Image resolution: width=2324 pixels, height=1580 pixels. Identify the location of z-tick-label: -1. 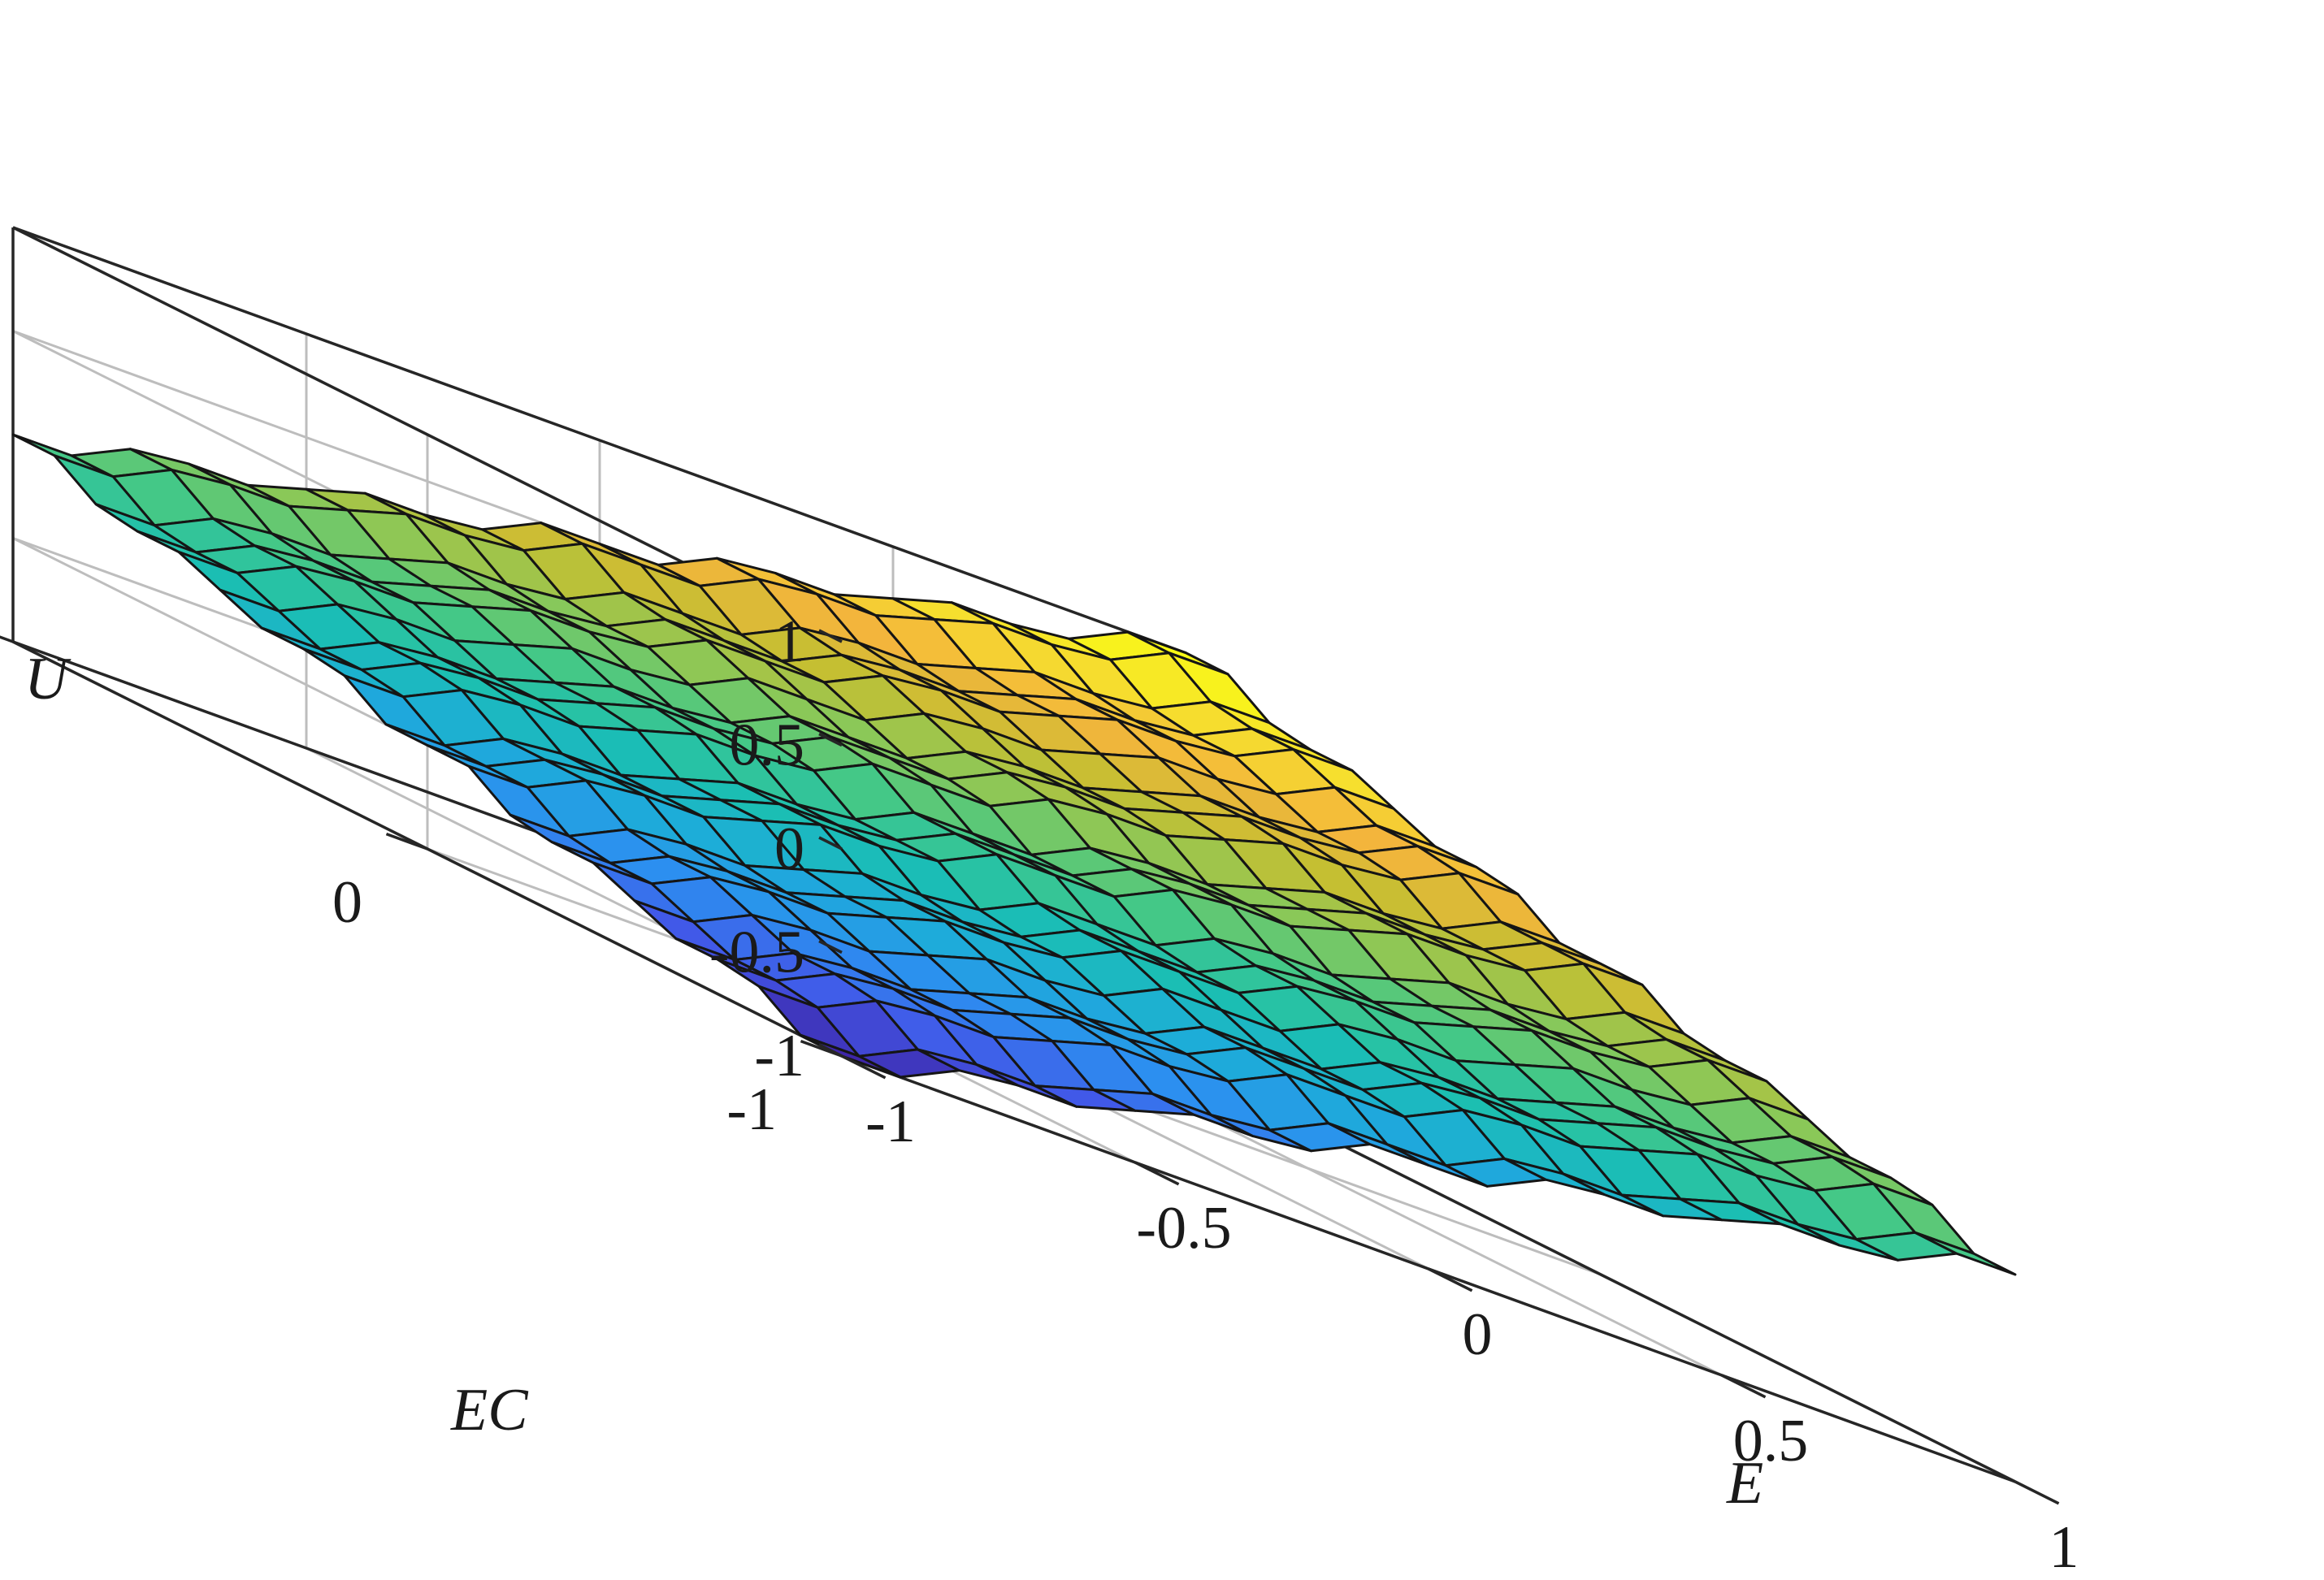
(779, 1056).